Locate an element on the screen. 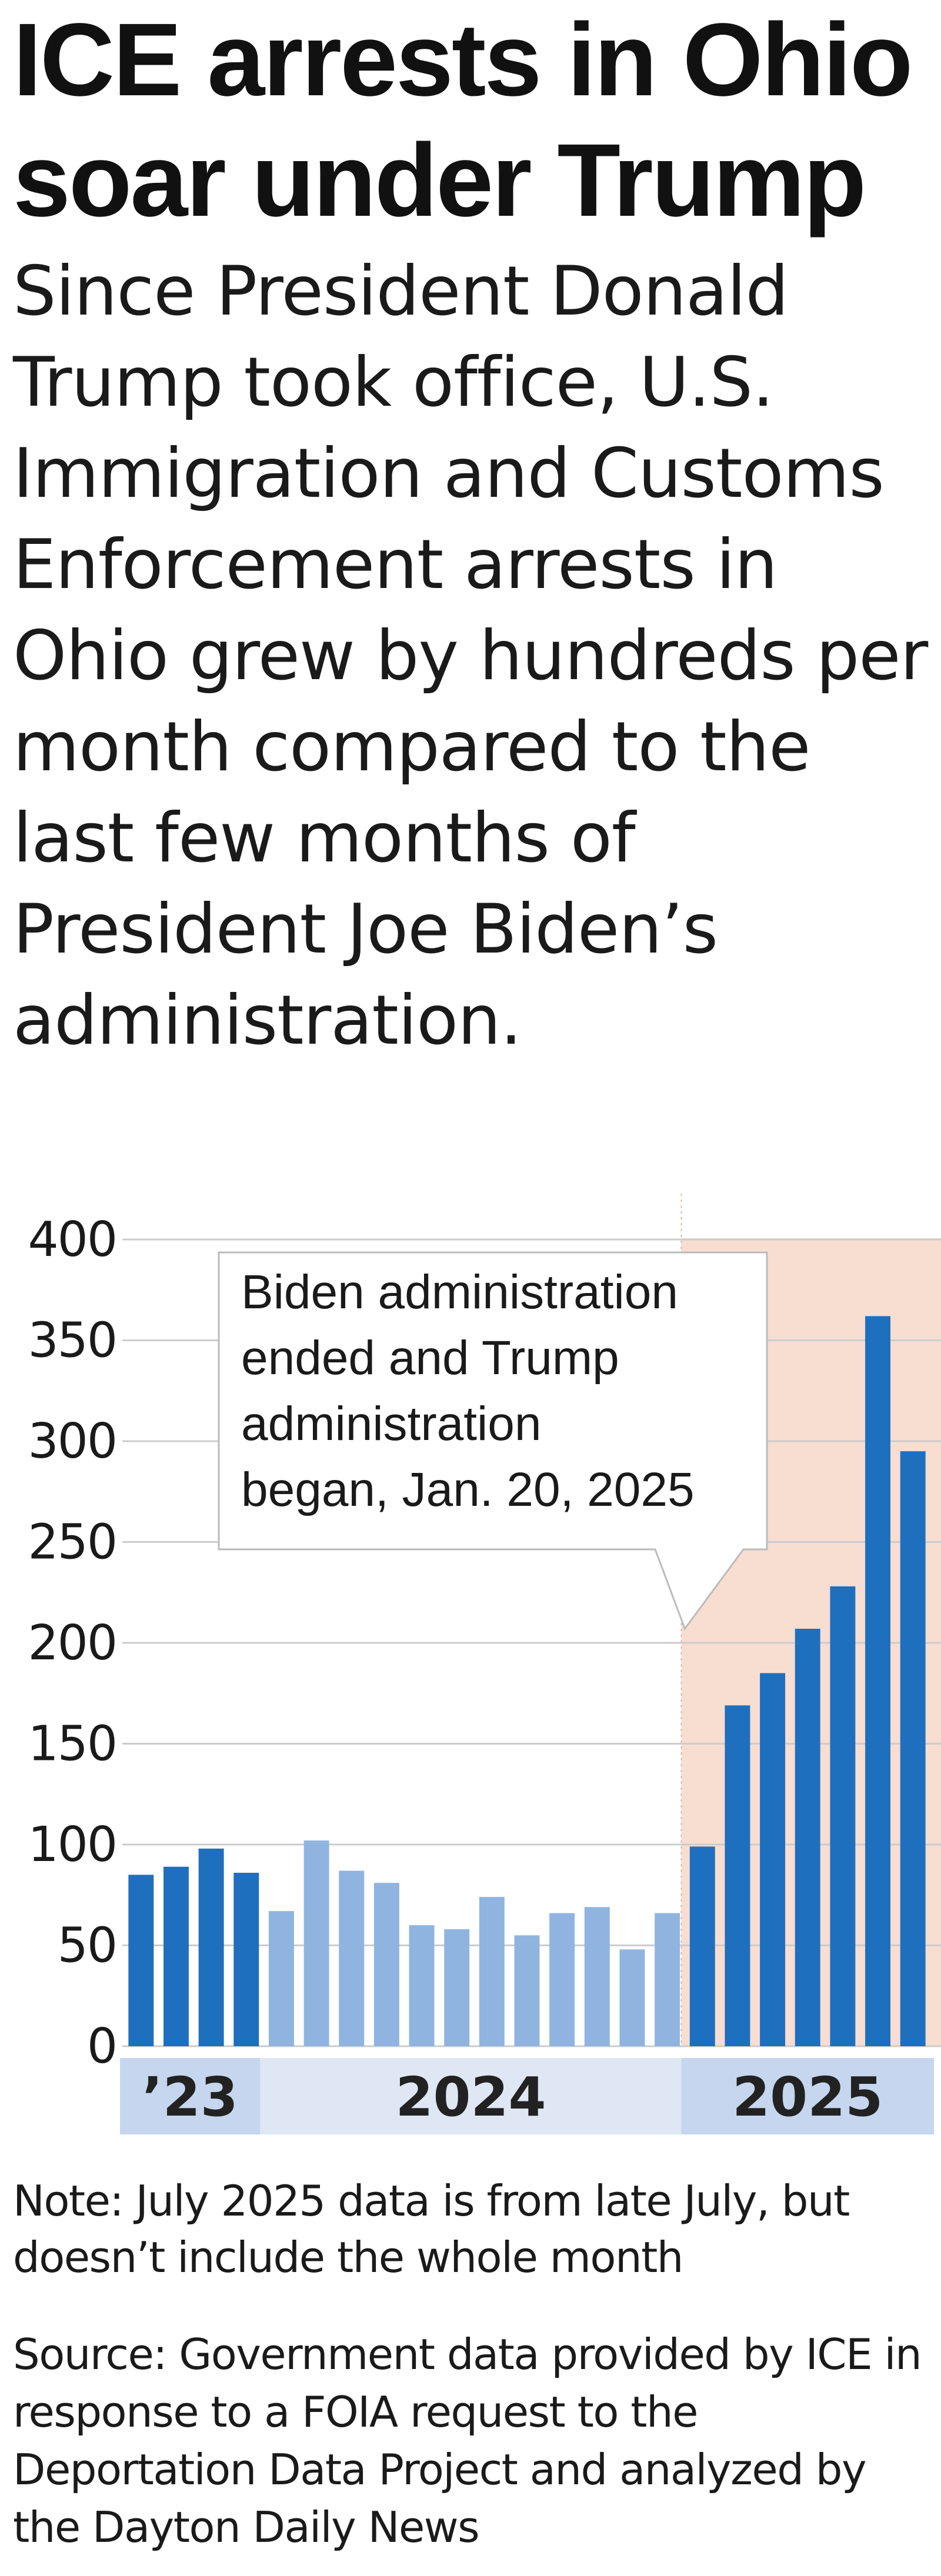 This screenshot has width=941, height=2576. year-label: 2024 is located at coordinates (470, 2097).